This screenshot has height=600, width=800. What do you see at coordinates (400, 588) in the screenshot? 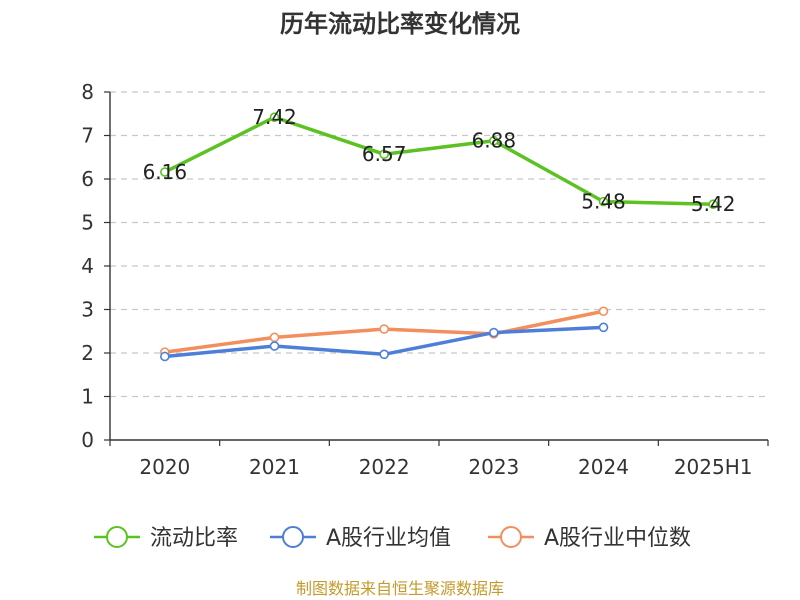
I see `source-note: 制图数据来自恒生聚源数据库` at bounding box center [400, 588].